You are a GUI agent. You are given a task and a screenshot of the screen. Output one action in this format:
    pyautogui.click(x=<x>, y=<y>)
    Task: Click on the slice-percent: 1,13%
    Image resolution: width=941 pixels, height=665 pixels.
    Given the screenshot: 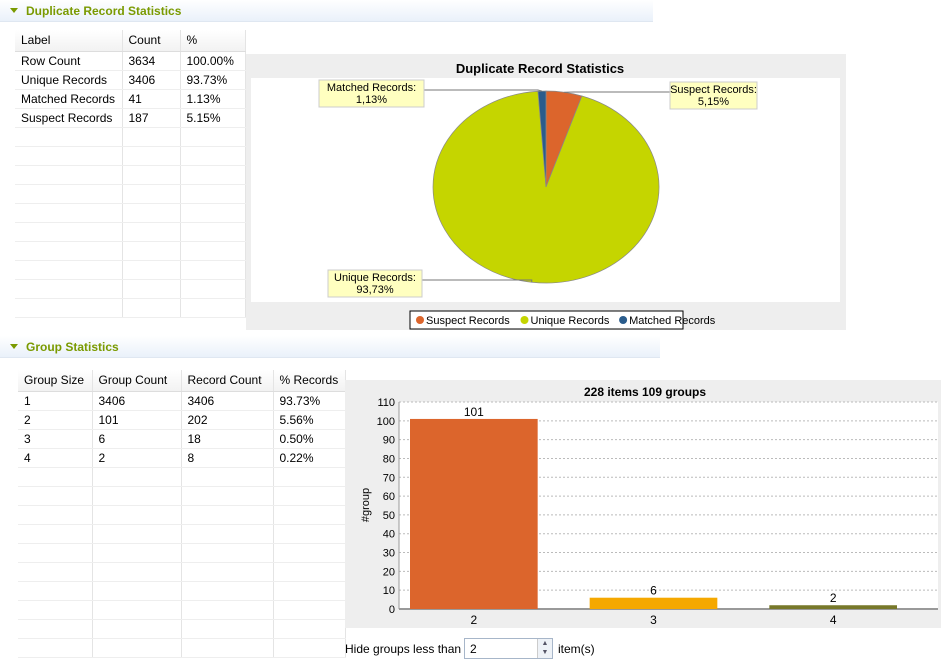 What is the action you would take?
    pyautogui.click(x=371, y=100)
    